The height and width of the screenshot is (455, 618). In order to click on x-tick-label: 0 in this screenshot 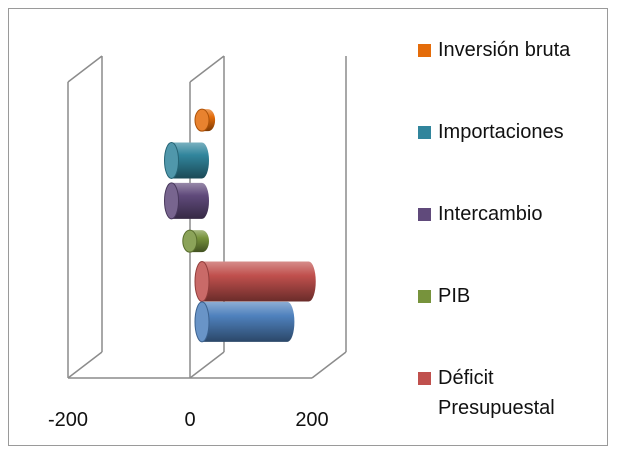, I will do `click(189, 420)`.